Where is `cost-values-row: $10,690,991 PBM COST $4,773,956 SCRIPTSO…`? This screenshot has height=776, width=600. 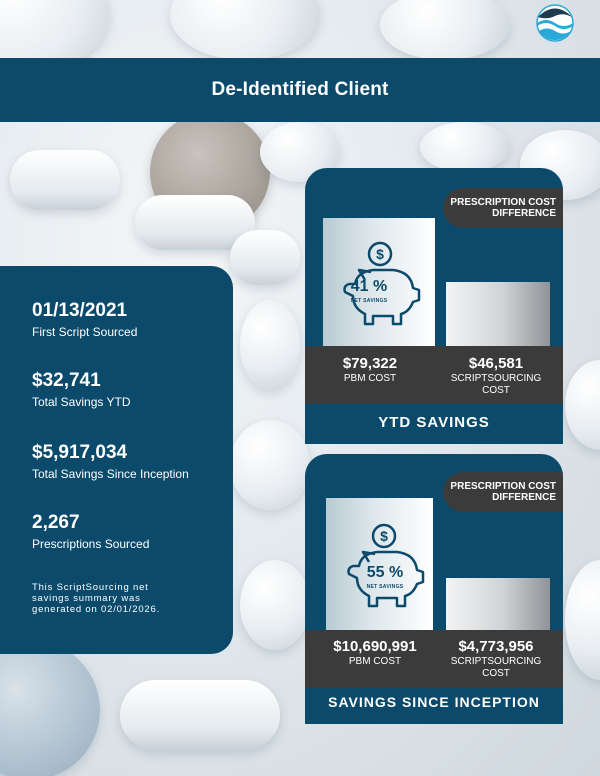
cost-values-row: $10,690,991 PBM COST $4,773,956 SCRIPTSO… is located at coordinates (434, 659).